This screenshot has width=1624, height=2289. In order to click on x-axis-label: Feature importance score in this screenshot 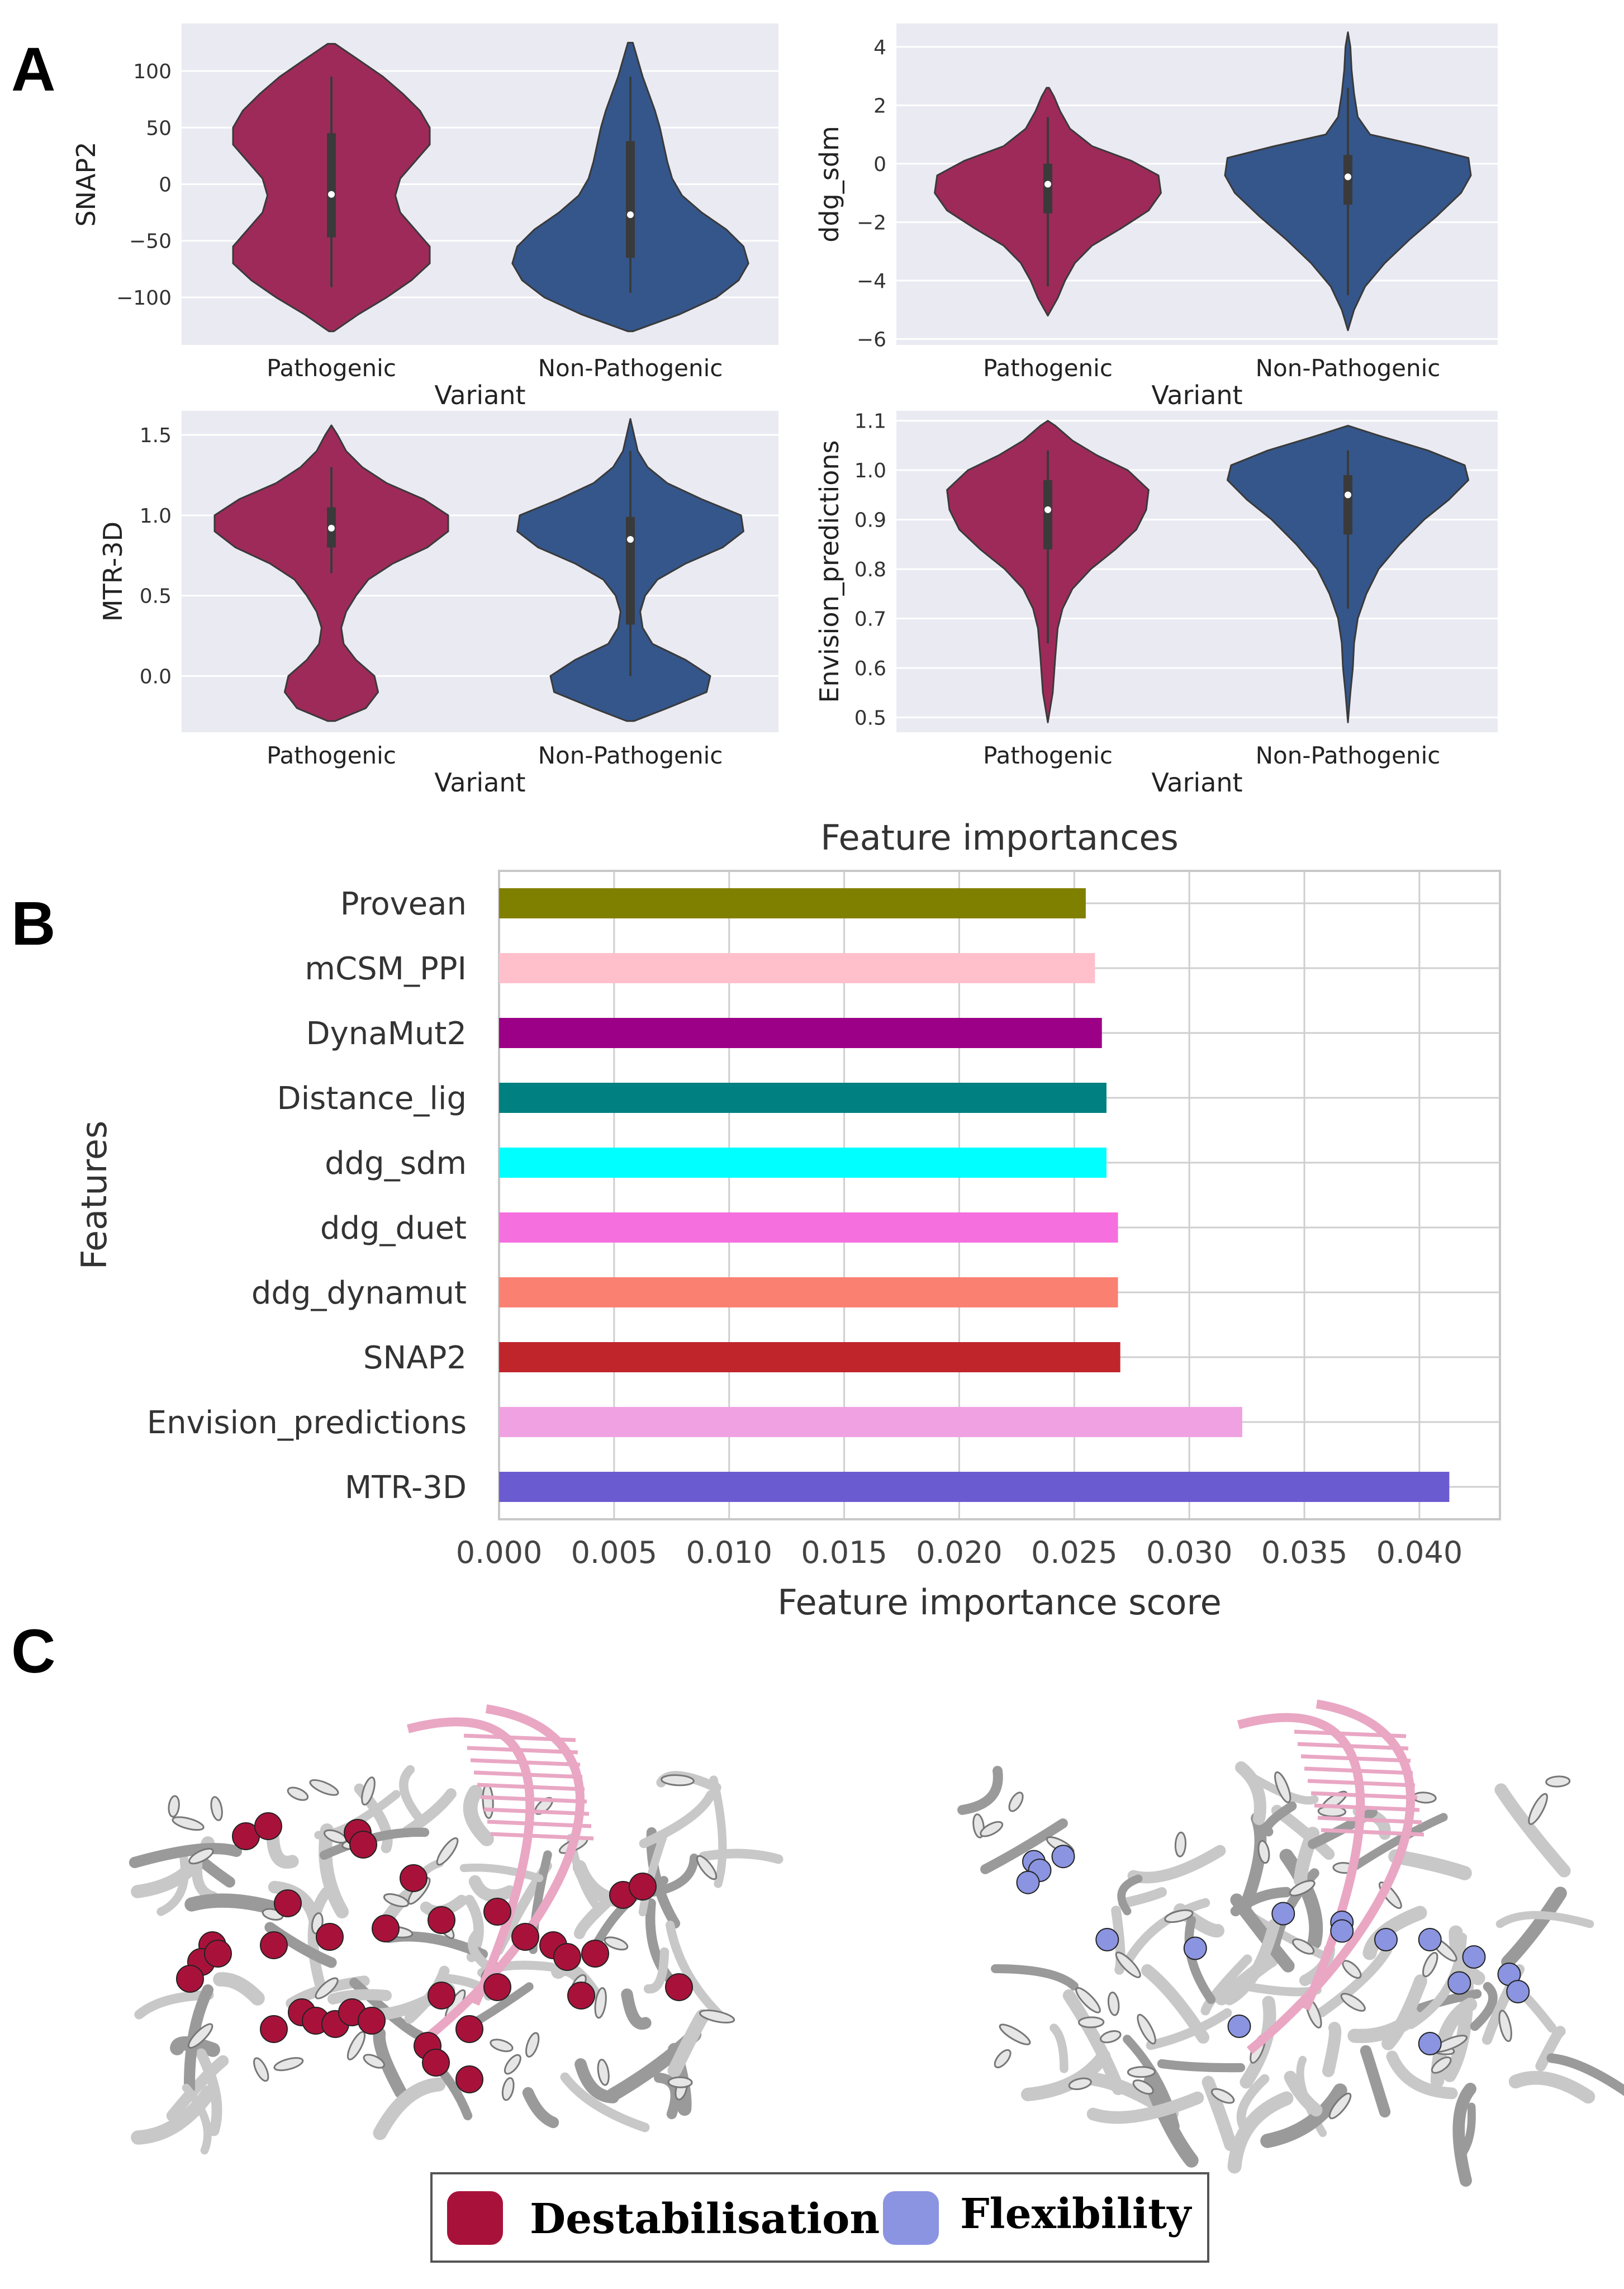, I will do `click(999, 1602)`.